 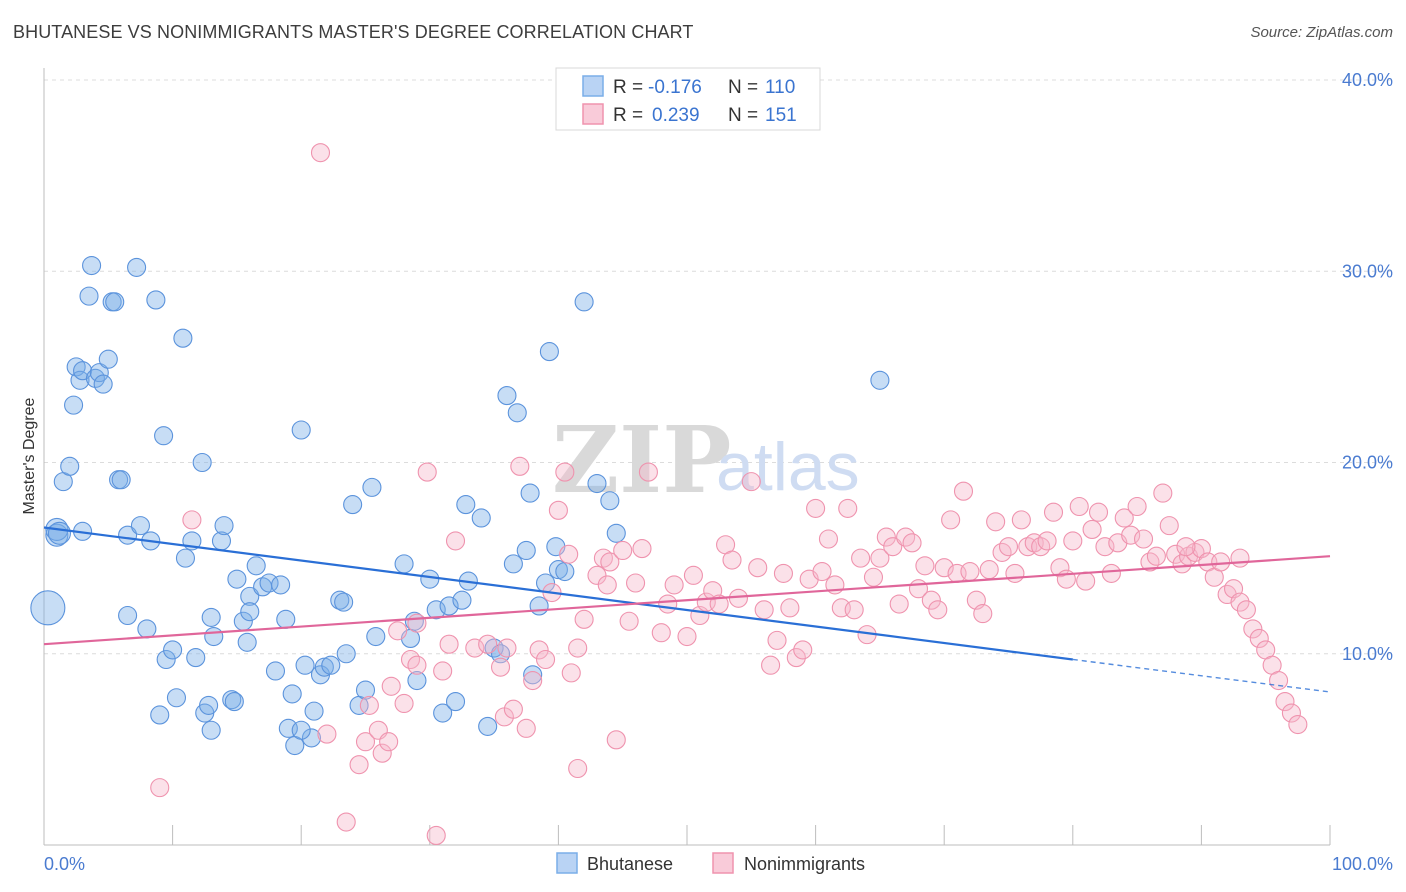 I want to click on legend-n-label-1: N =, so click(x=743, y=87).